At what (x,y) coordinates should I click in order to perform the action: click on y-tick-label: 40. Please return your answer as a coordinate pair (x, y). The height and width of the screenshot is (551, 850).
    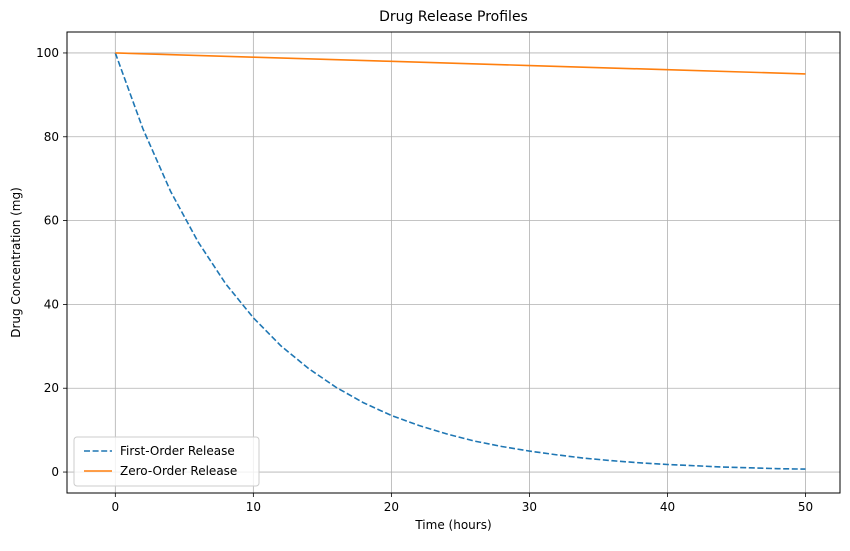
    Looking at the image, I should click on (51, 304).